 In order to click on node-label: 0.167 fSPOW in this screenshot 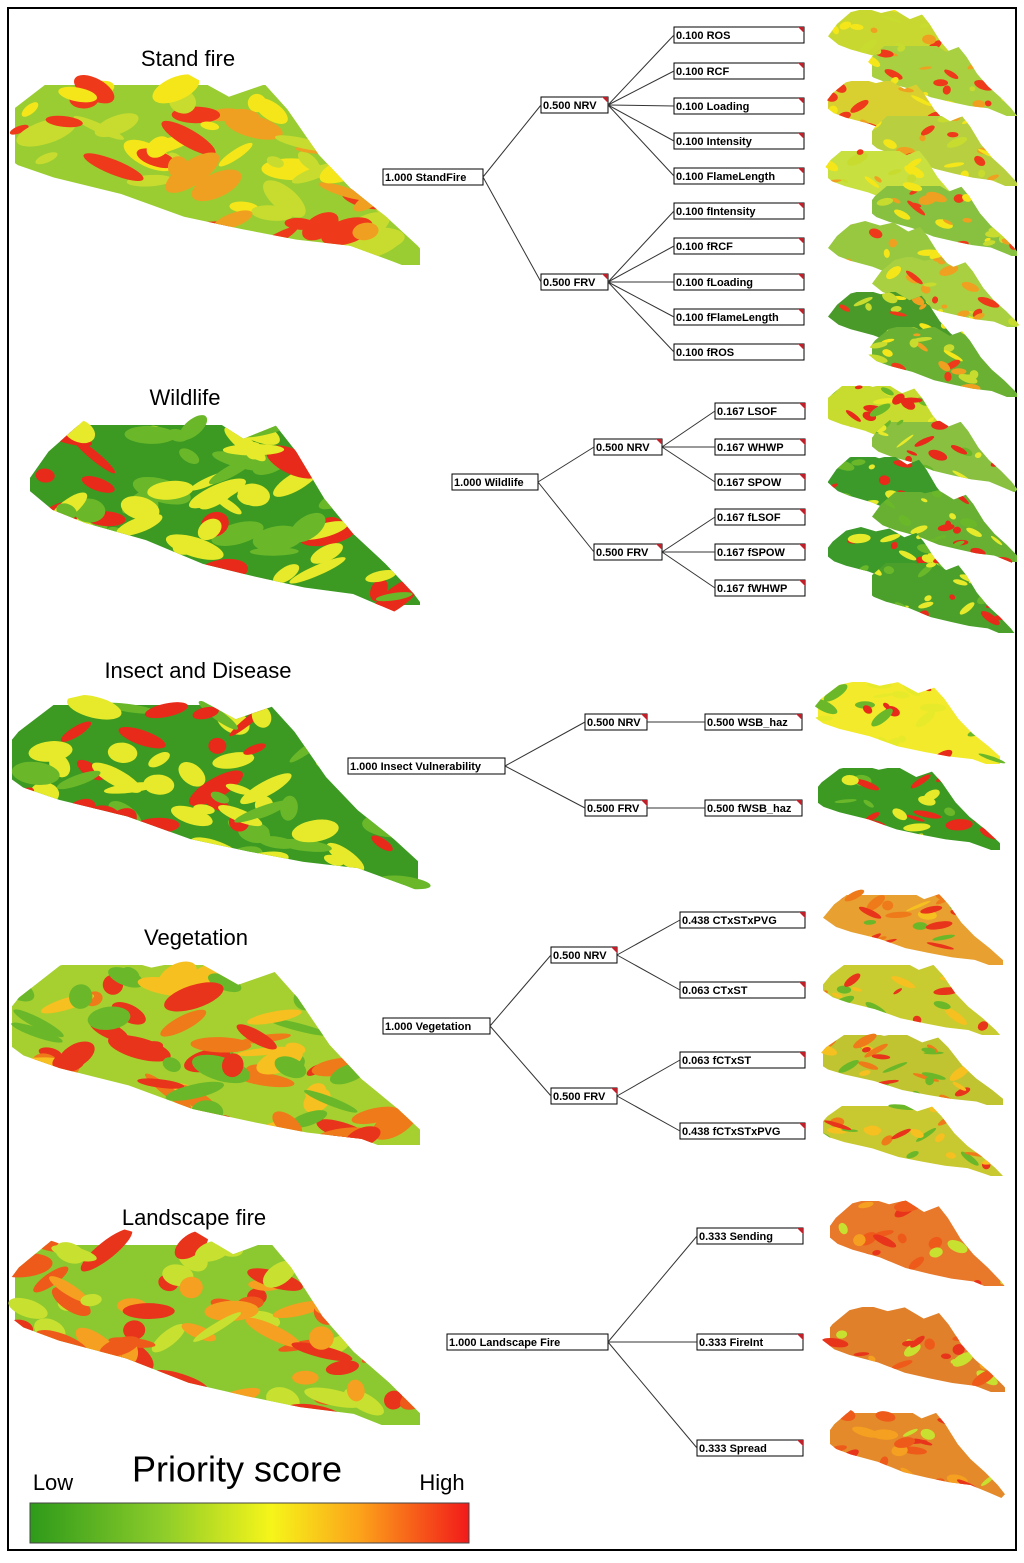, I will do `click(751, 553)`.